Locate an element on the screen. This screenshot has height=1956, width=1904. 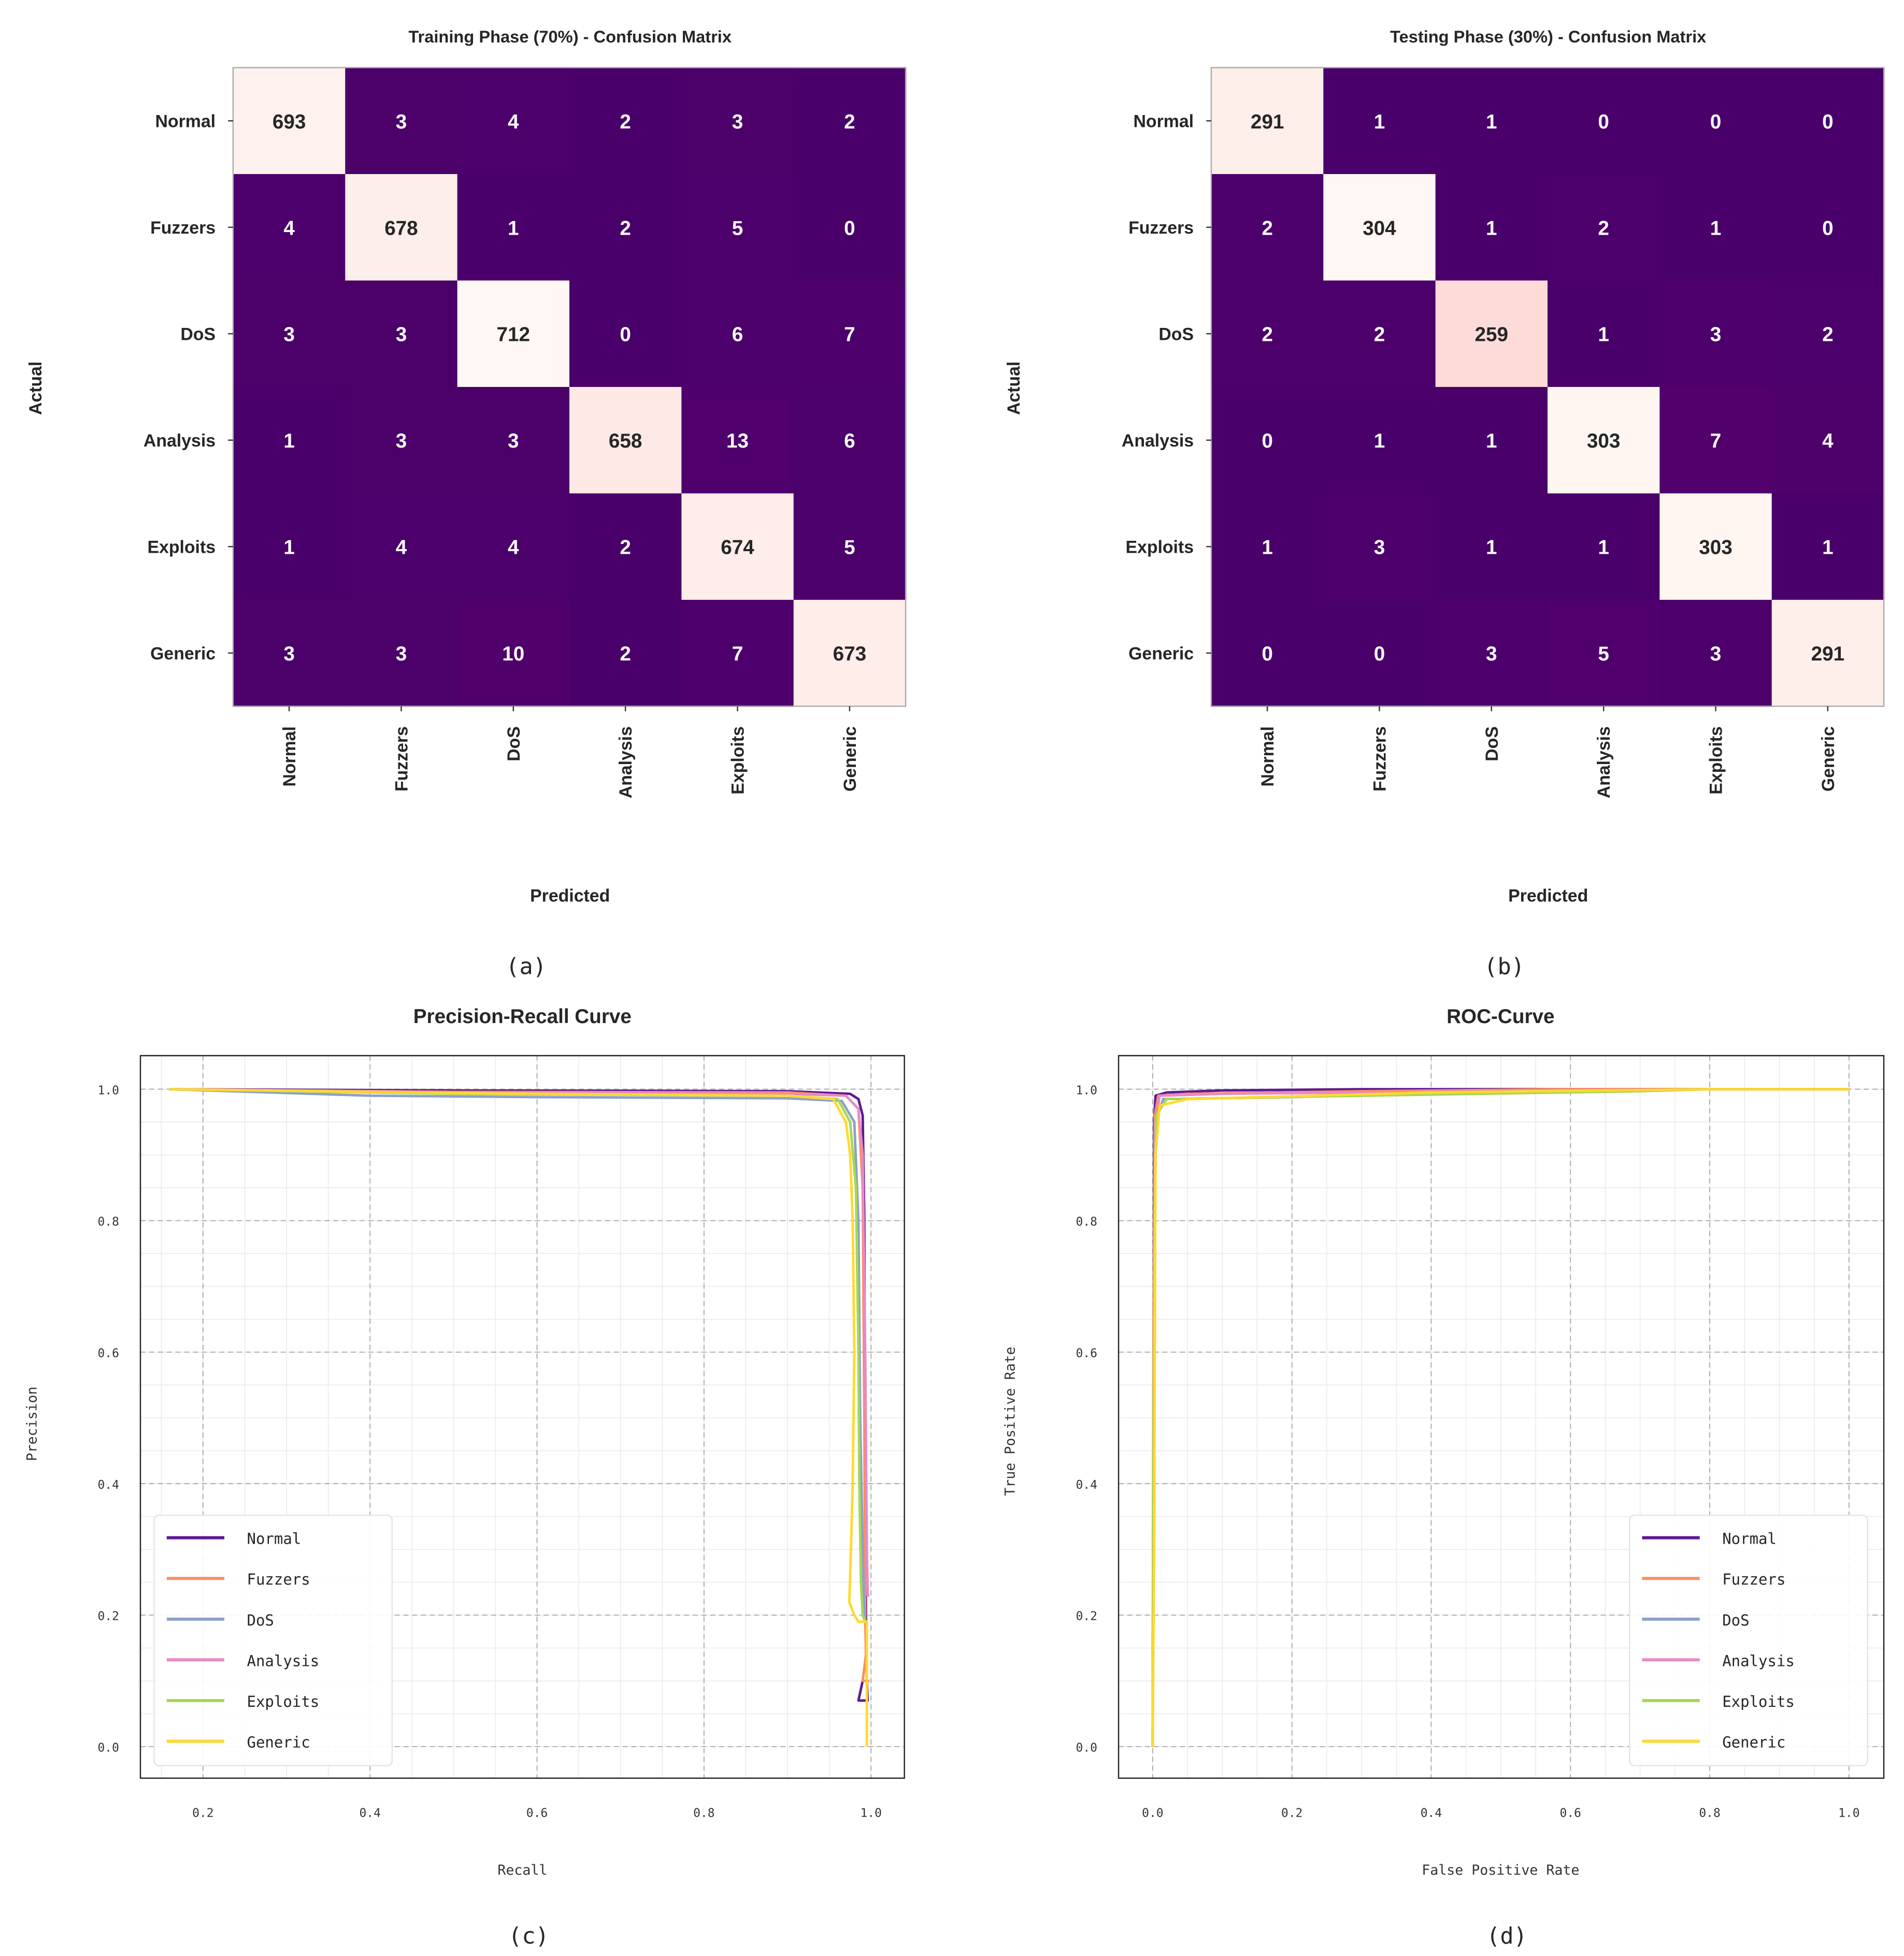
cell-value: 6 is located at coordinates (737, 335).